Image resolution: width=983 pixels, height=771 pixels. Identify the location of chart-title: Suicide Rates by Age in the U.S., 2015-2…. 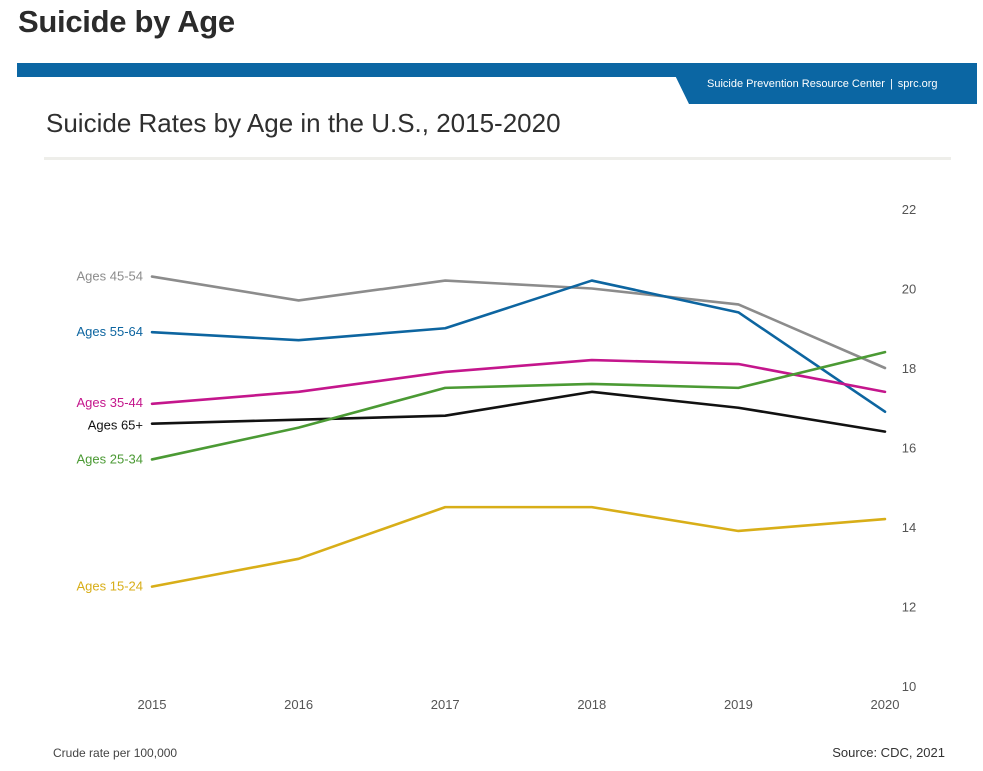
(303, 123).